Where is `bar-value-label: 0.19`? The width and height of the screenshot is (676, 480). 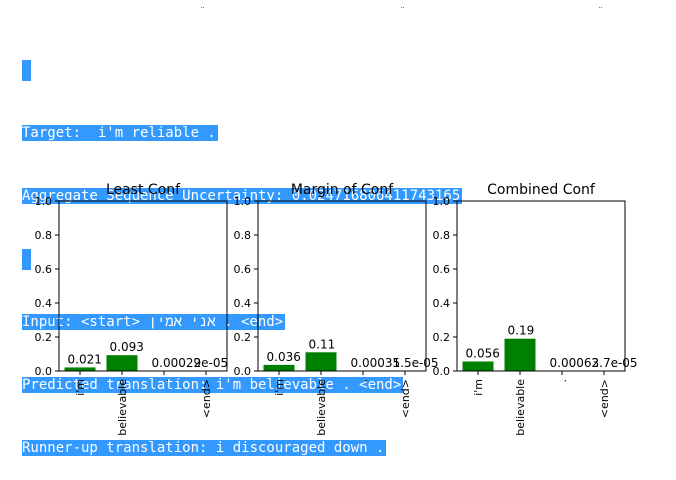 bar-value-label: 0.19 is located at coordinates (521, 331).